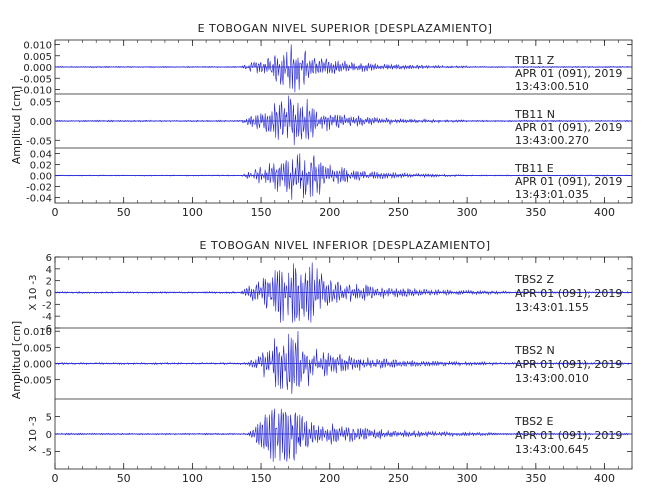  I want to click on y-tick-label: -5, so click(47, 453).